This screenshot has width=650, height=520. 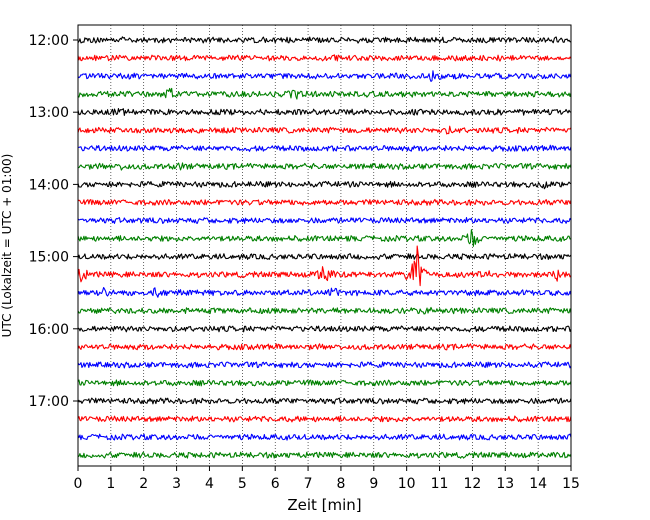 I want to click on y-axis-label: UTC (Lokalzeit = UTC + 01:00), so click(x=7, y=246).